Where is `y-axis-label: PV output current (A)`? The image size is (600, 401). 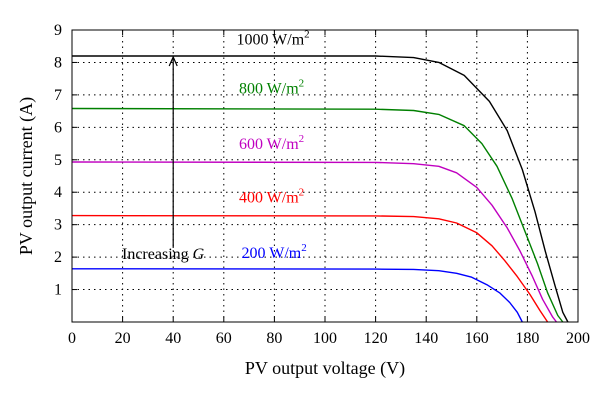
y-axis-label: PV output current (A) is located at coordinates (26, 176).